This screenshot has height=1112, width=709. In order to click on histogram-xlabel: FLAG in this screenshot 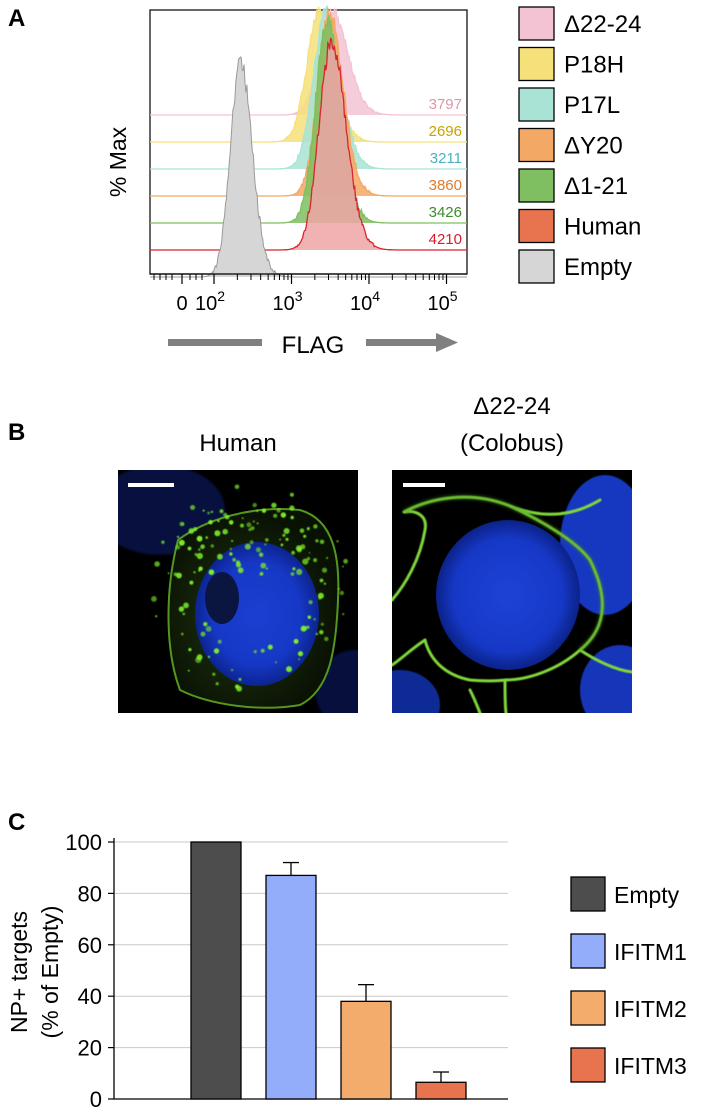, I will do `click(313, 345)`.